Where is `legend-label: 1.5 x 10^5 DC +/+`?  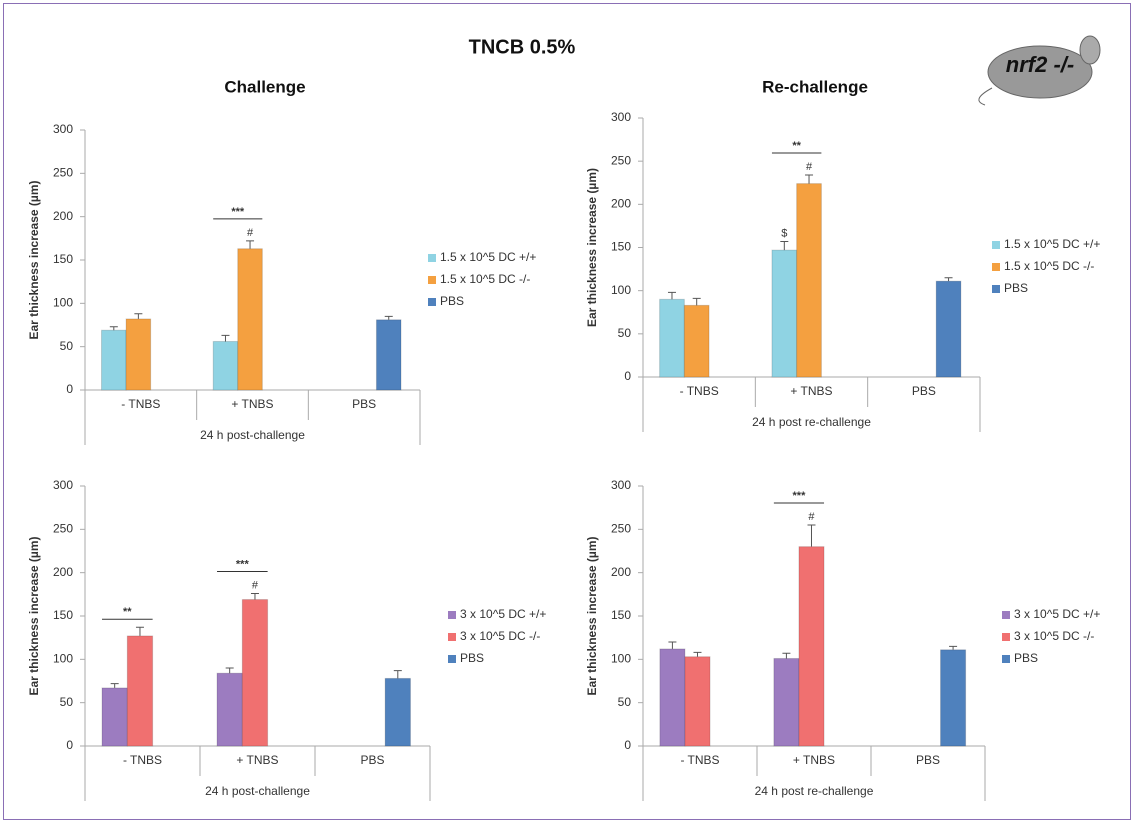 legend-label: 1.5 x 10^5 DC +/+ is located at coordinates (1052, 244).